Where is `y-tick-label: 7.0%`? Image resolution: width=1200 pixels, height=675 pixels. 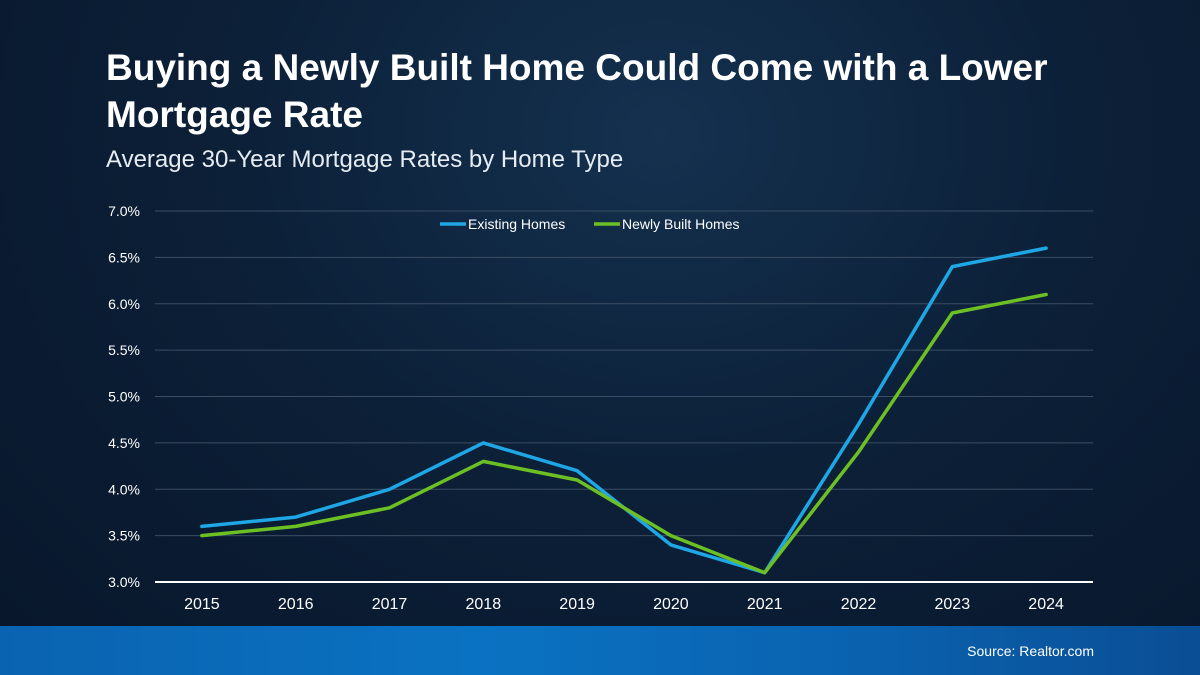 y-tick-label: 7.0% is located at coordinates (124, 211).